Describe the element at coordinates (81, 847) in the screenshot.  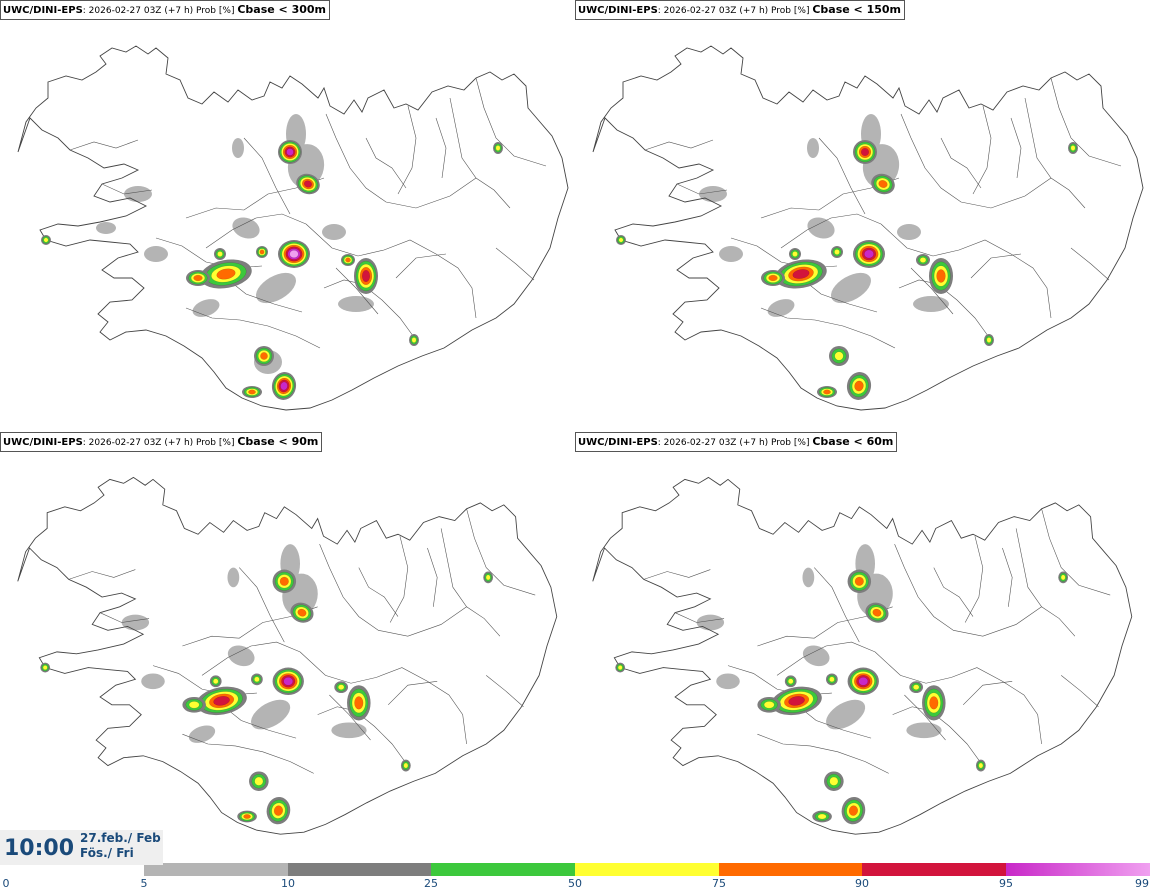
I see `valid-time-box: 10:00 27.feb./ Feb Fös./ Fri` at that location.